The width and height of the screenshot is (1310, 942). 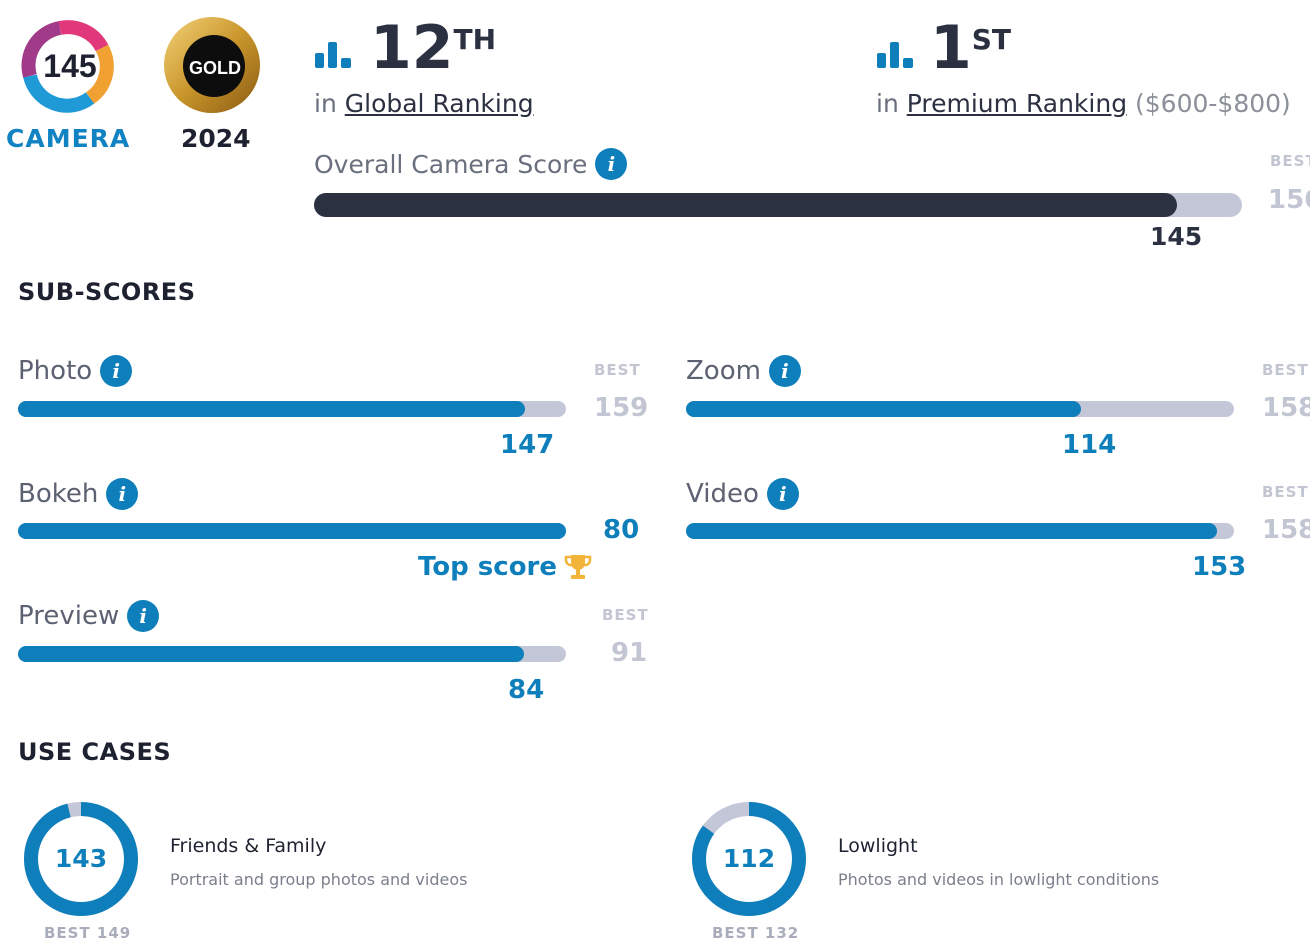 I want to click on global-ranking: 12 TH, so click(x=405, y=48).